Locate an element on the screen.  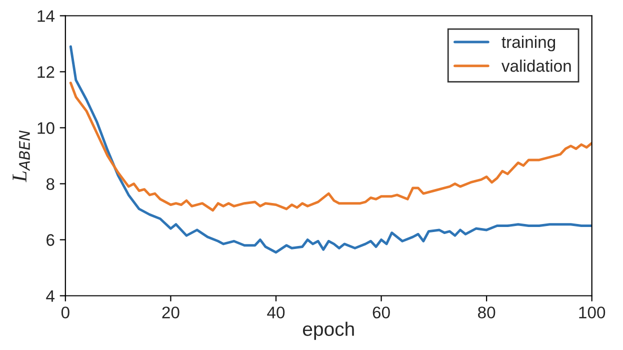
x-tick-label: 0 is located at coordinates (65, 312).